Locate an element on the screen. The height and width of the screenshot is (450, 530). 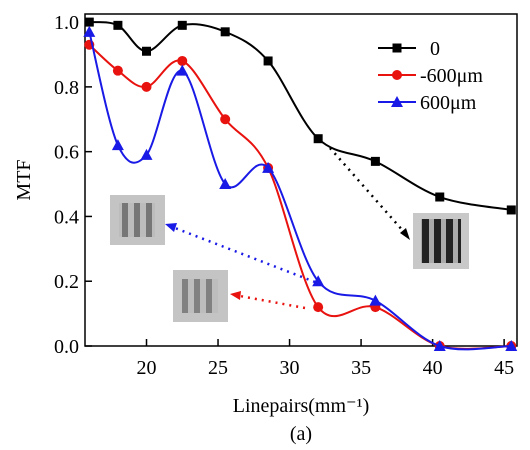
legend-label: 0 is located at coordinates (435, 49).